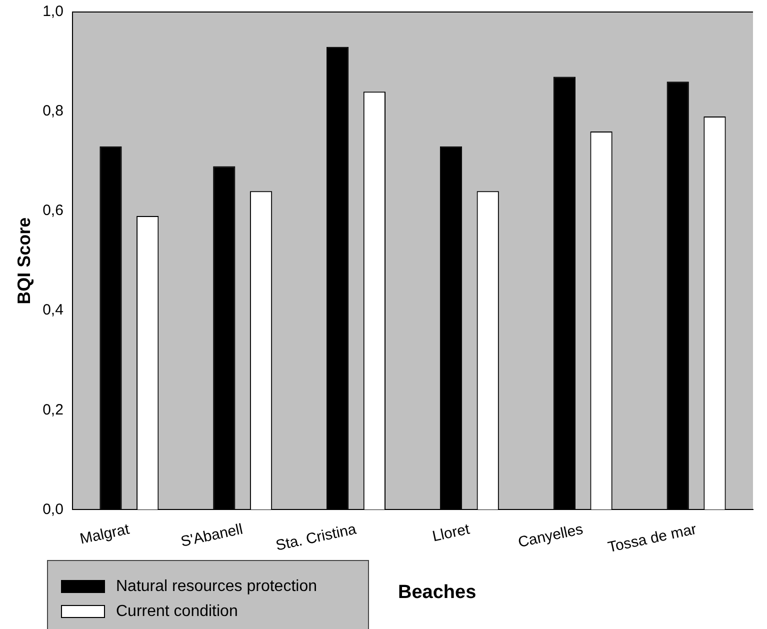 The image size is (767, 629). What do you see at coordinates (177, 611) in the screenshot?
I see `legend-label: Current condition` at bounding box center [177, 611].